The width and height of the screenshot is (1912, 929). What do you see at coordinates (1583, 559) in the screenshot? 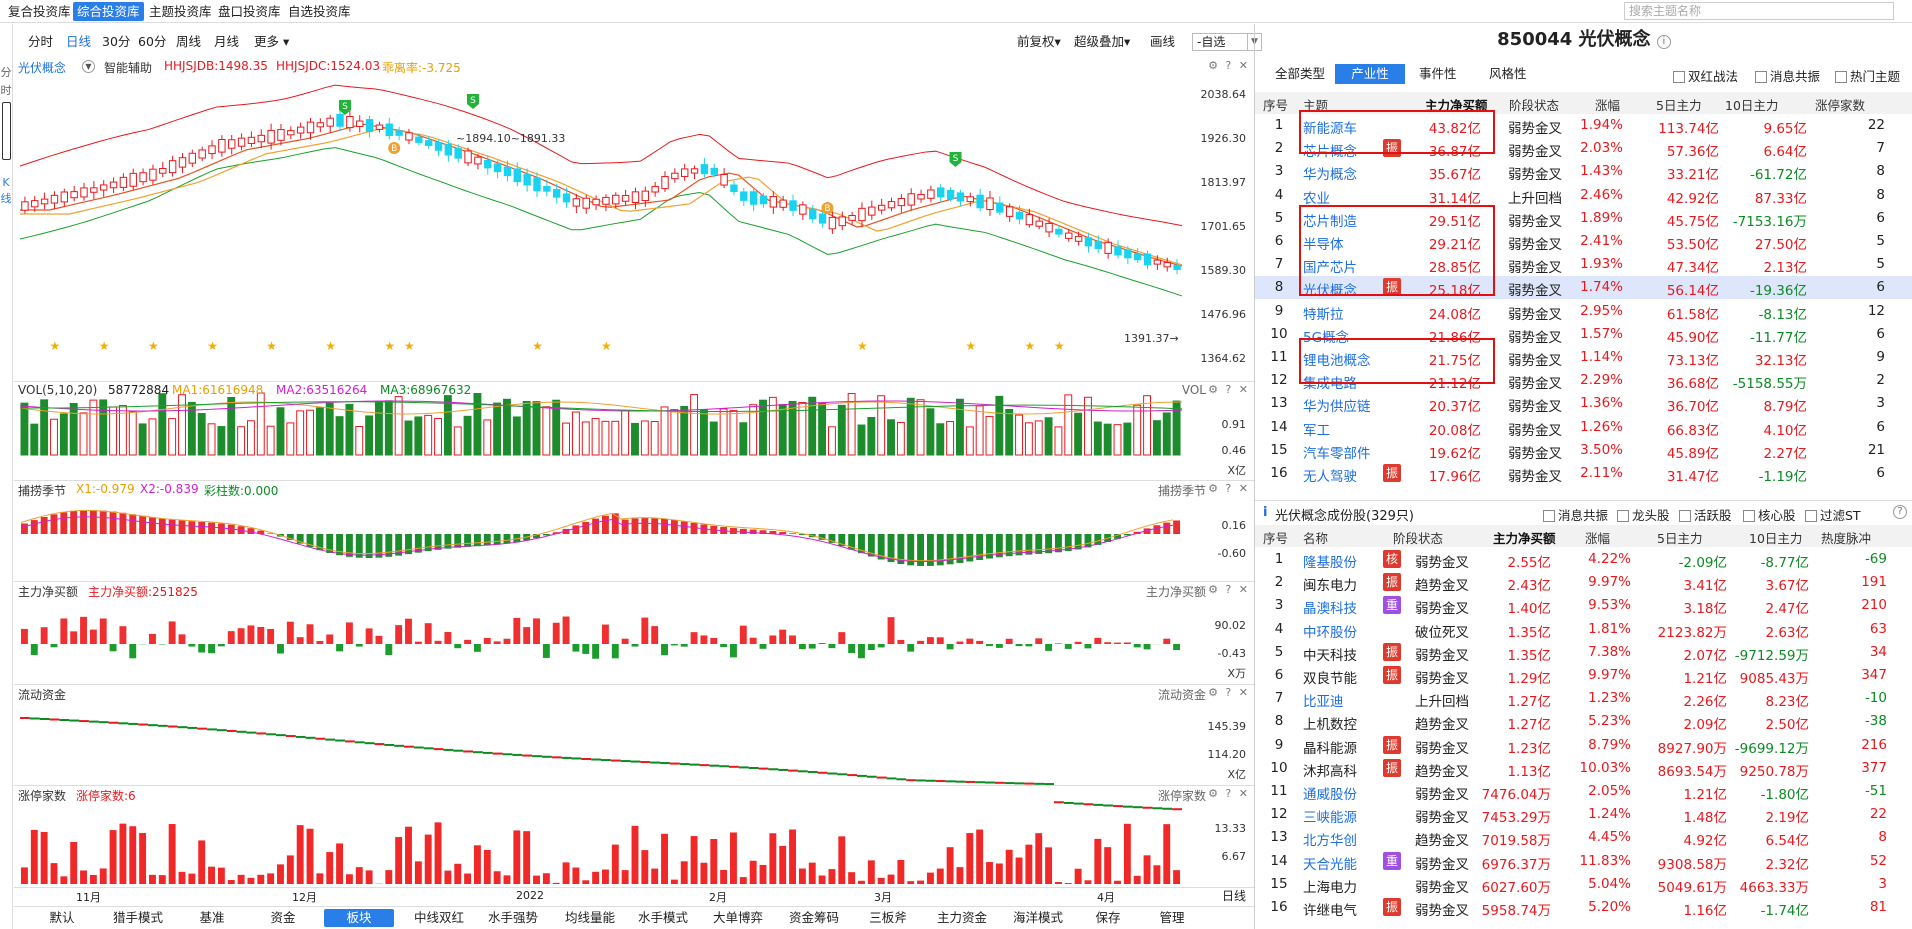
I see `stock-row: 1 隆基股份 核弱势金叉 2.55亿 4.22% -2.09亿 -8.77亿 -69` at bounding box center [1583, 559].